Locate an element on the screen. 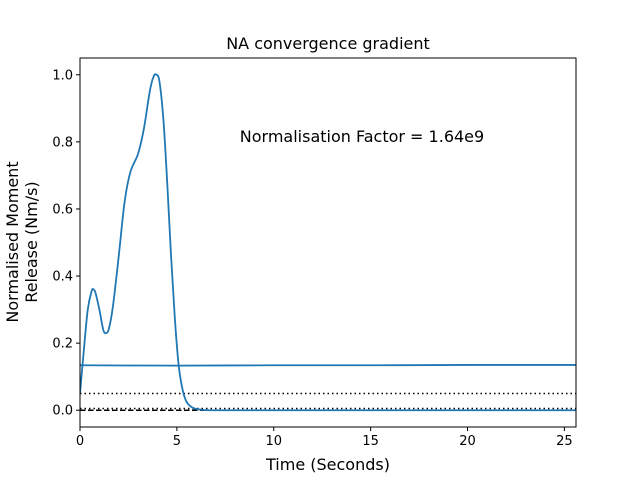  x-tick-label: 0 is located at coordinates (80, 441).